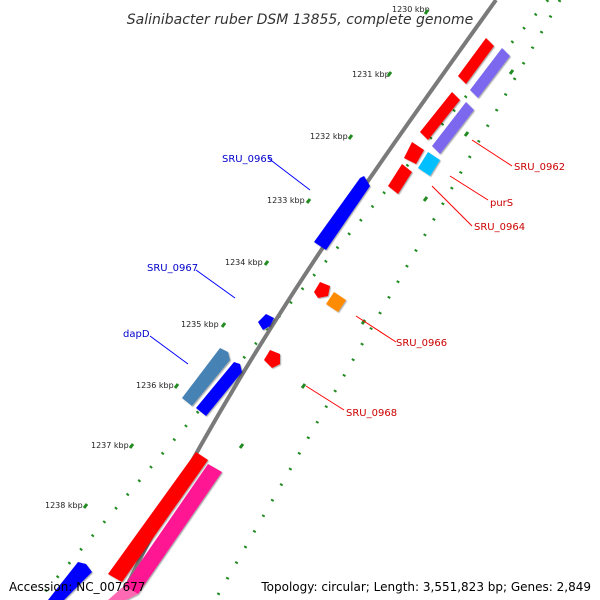  I want to click on gene-pink-large, so click(173, 529).